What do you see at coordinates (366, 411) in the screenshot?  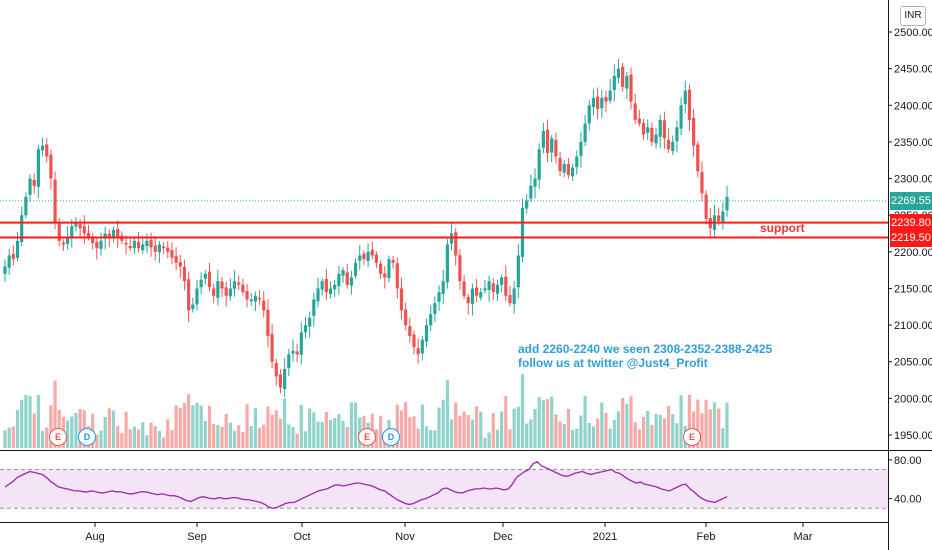 I see `volume-bars` at bounding box center [366, 411].